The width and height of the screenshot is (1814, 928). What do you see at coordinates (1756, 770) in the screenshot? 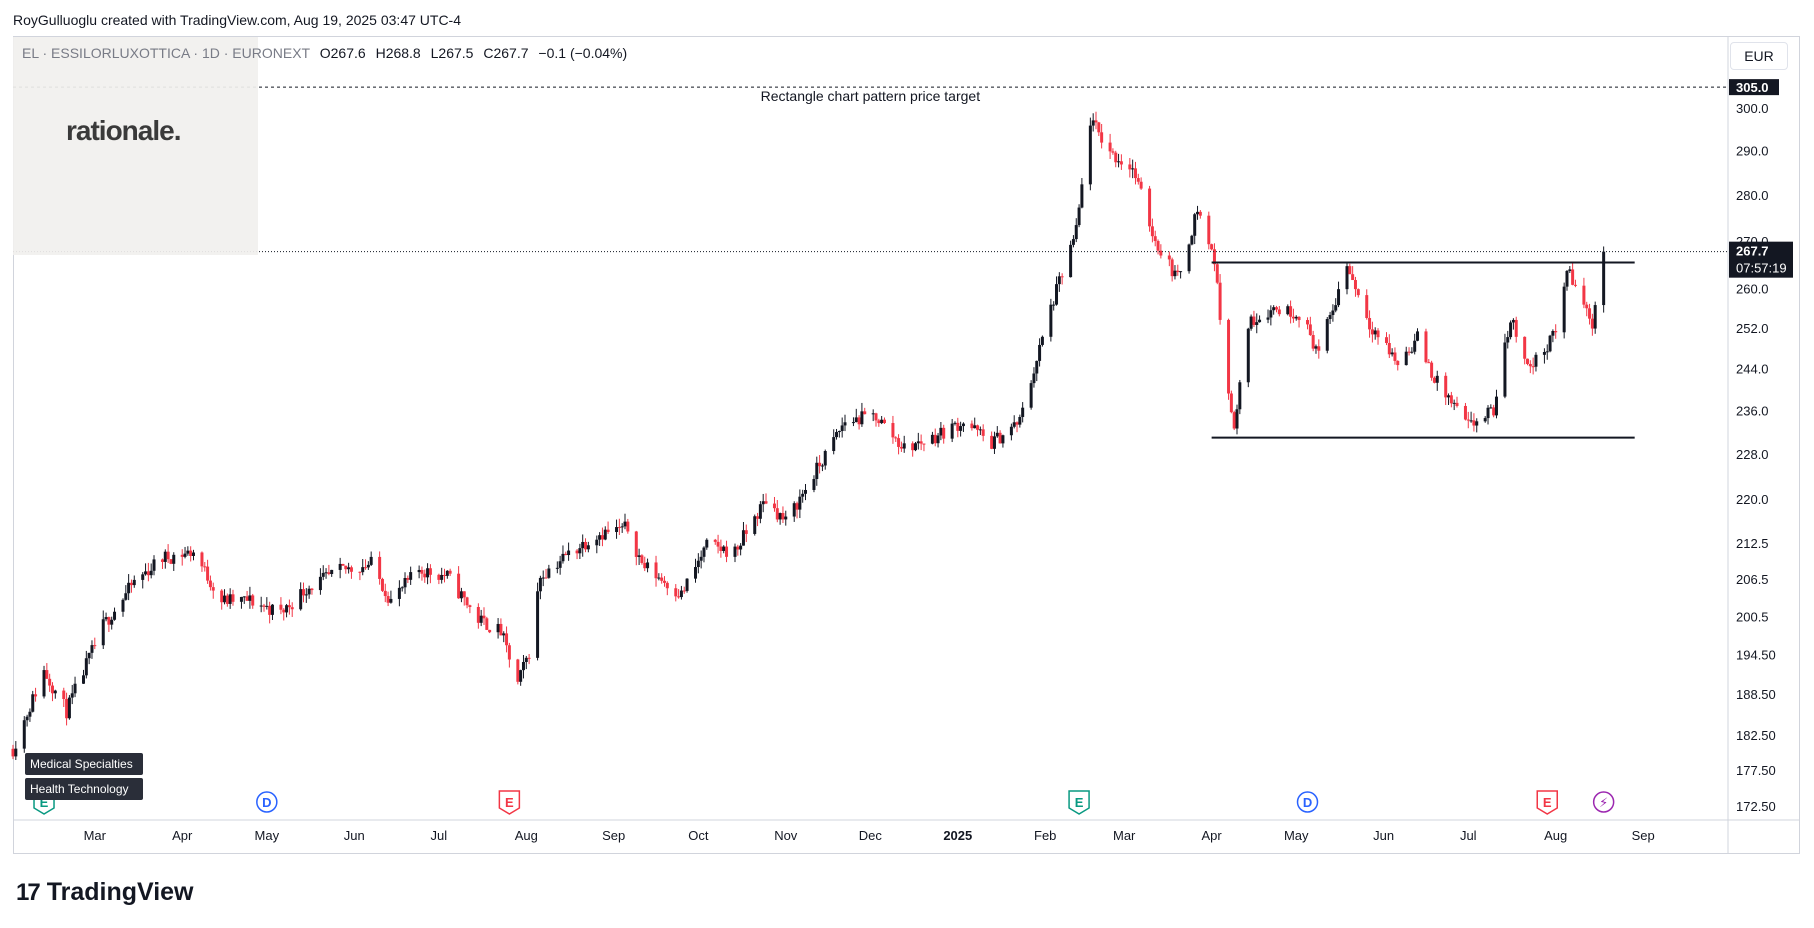
I see `y-tick-label: 177.50` at bounding box center [1756, 770].